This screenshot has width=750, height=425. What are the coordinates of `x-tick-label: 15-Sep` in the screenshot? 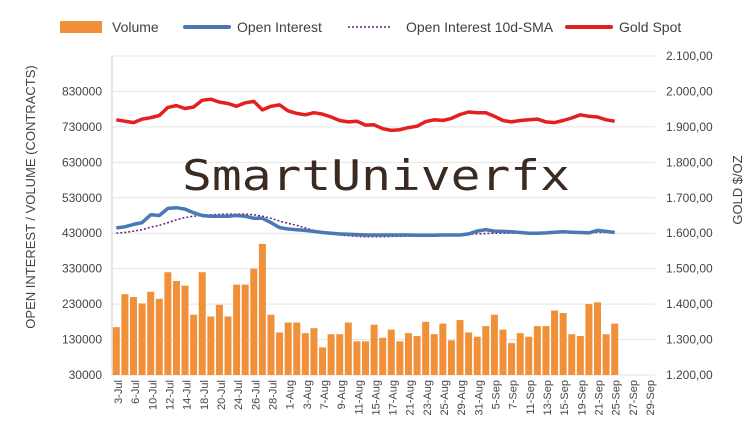 It's located at (565, 397).